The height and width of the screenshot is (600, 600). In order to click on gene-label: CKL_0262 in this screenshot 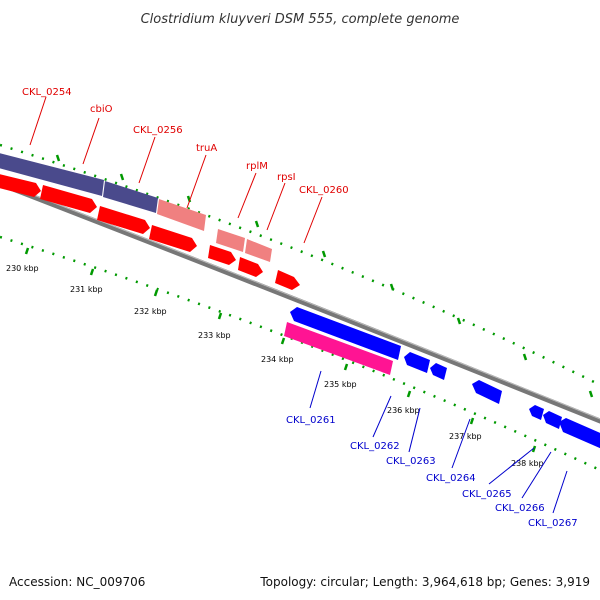, I will do `click(375, 446)`.